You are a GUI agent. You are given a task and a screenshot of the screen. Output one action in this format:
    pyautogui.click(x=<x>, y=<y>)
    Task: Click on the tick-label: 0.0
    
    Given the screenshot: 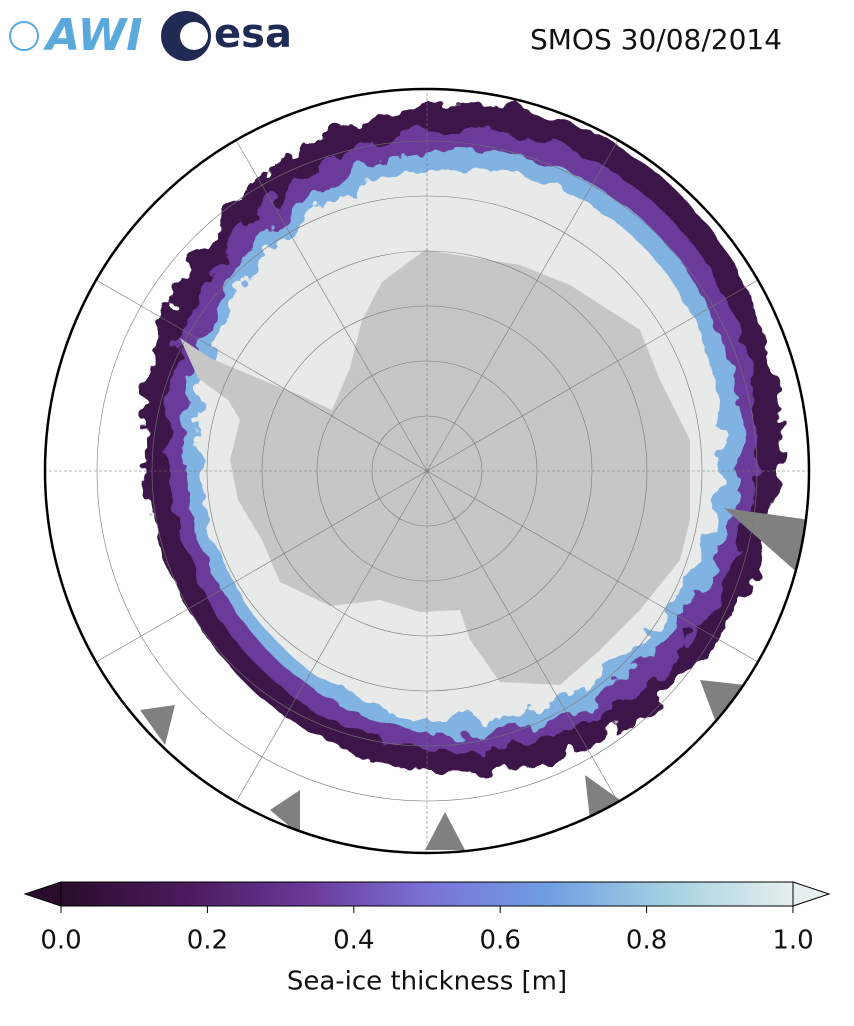 What is the action you would take?
    pyautogui.click(x=60, y=941)
    